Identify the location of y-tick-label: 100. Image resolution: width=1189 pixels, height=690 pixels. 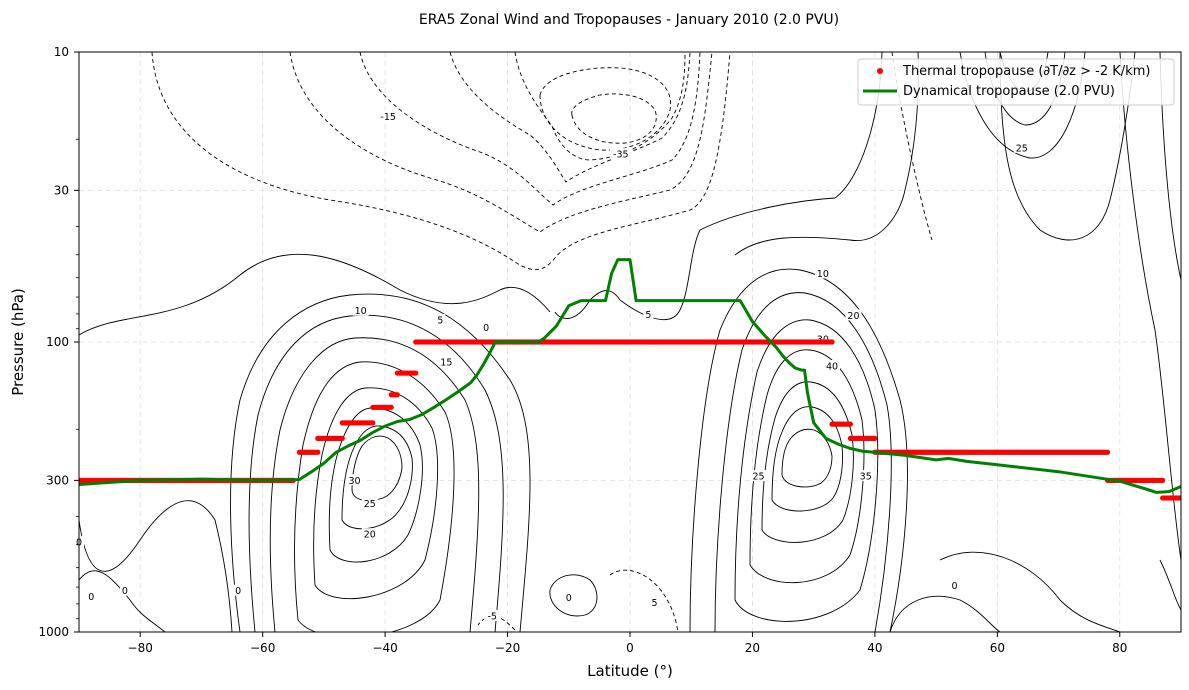
(57, 342).